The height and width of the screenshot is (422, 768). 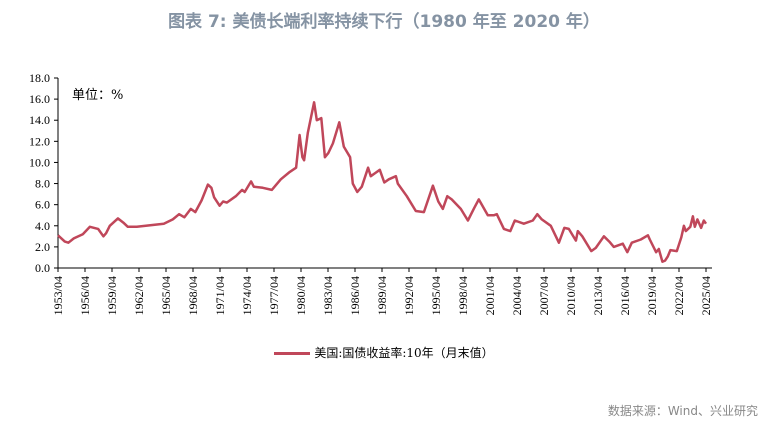 What do you see at coordinates (39, 141) in the screenshot?
I see `y-tick-label: 12.0` at bounding box center [39, 141].